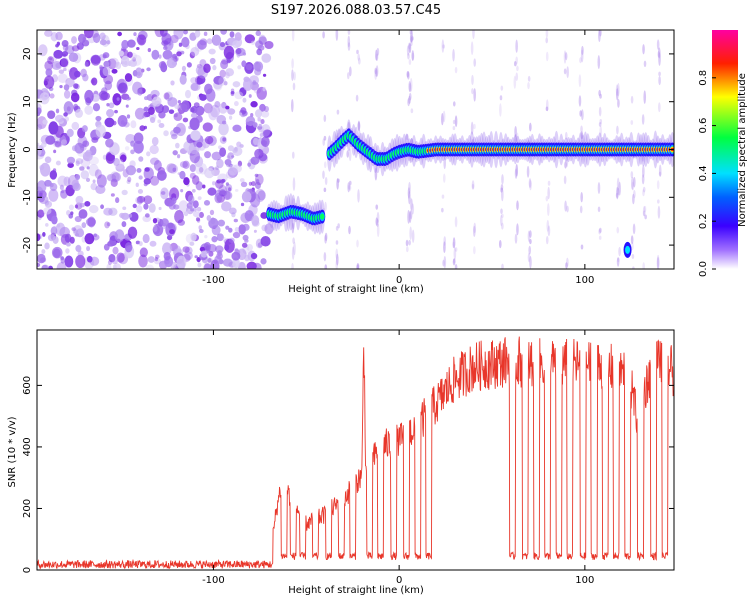  I want to click on ridge-inner, so click(322, 216).